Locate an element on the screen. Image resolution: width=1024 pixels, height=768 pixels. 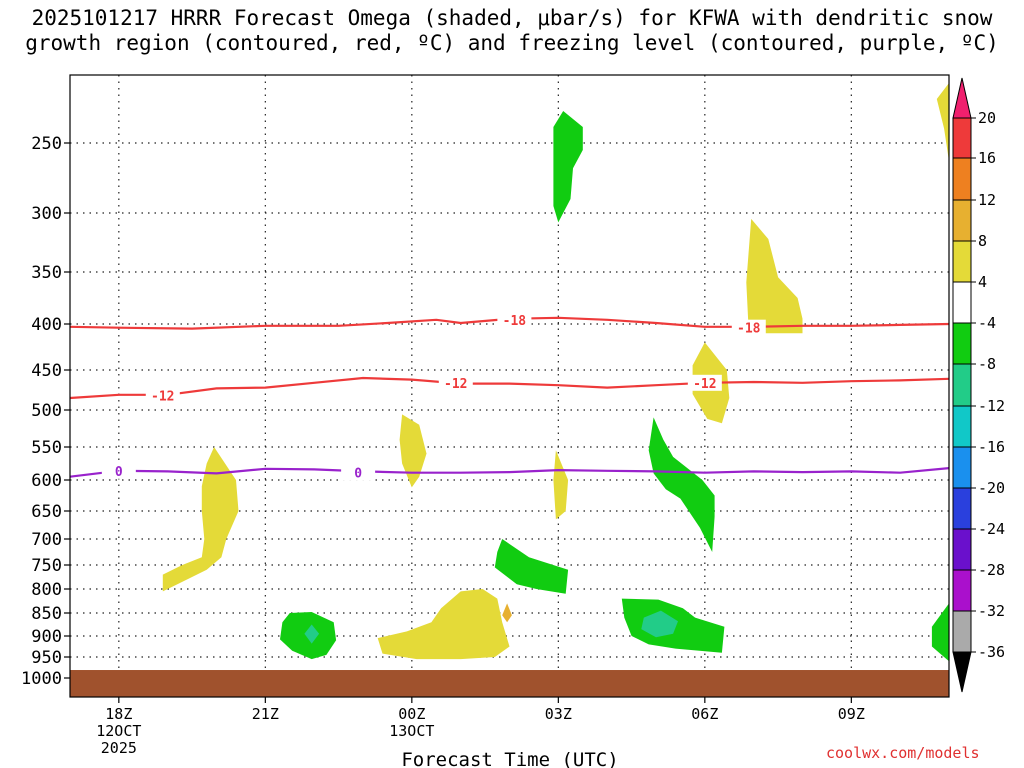
colorbar-label: 4 is located at coordinates (982, 282).